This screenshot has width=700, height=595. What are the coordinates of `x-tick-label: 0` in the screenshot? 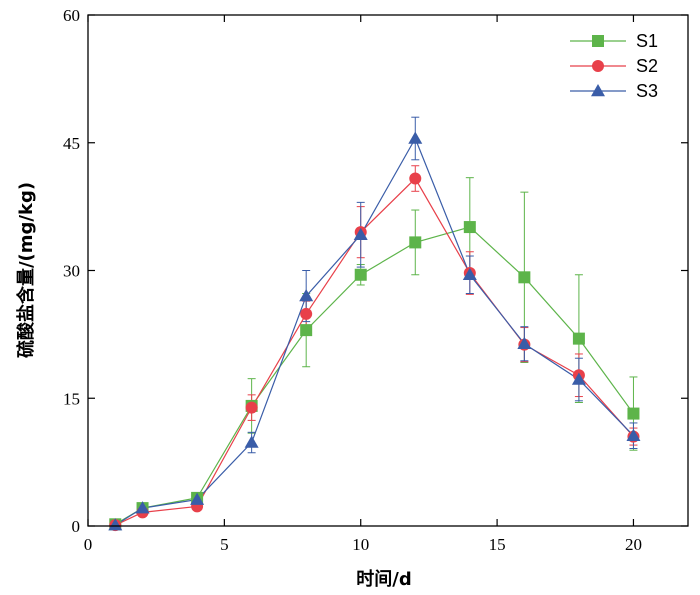 It's located at (88, 544).